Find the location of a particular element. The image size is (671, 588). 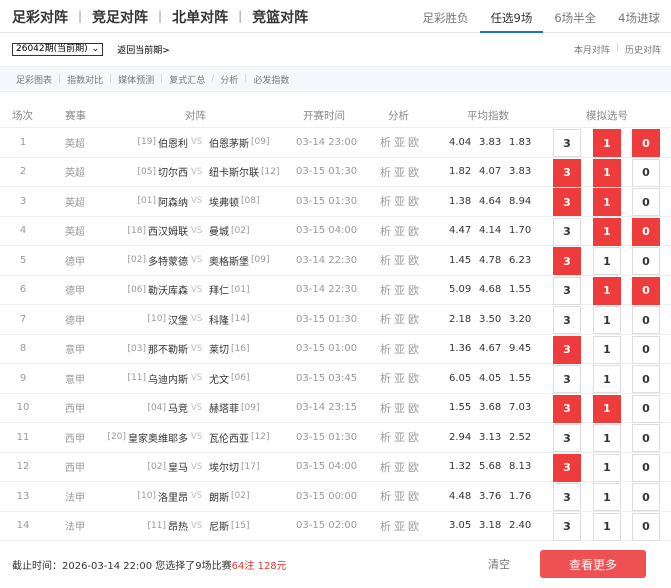

home-team: [01] 阿森纳 is located at coordinates (139, 201).